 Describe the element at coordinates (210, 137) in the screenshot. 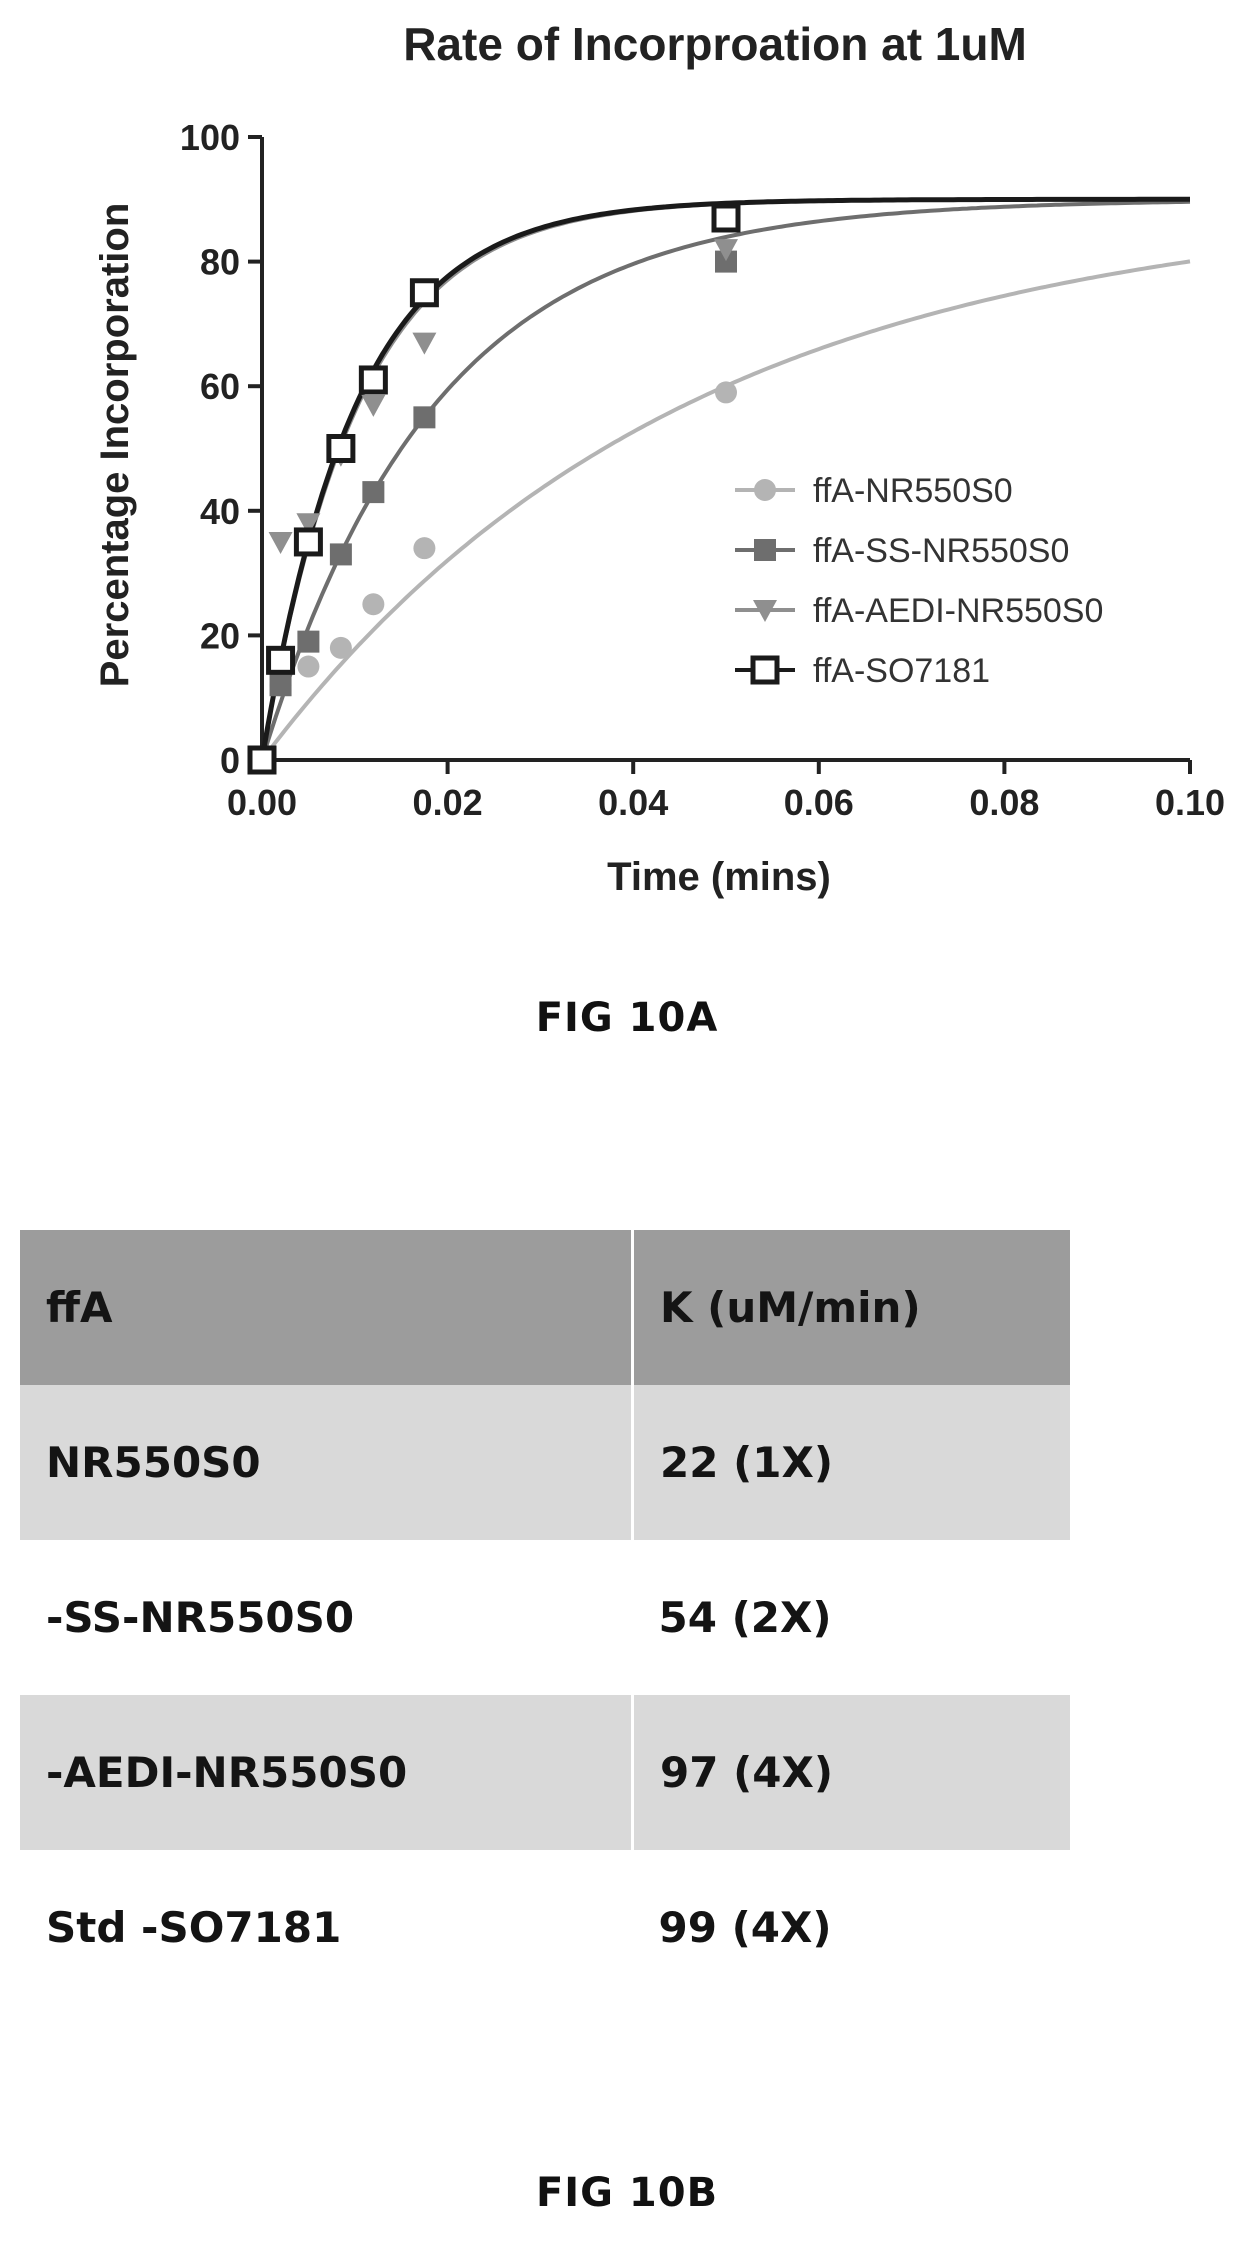

I see `y-tick-label: 100` at that location.